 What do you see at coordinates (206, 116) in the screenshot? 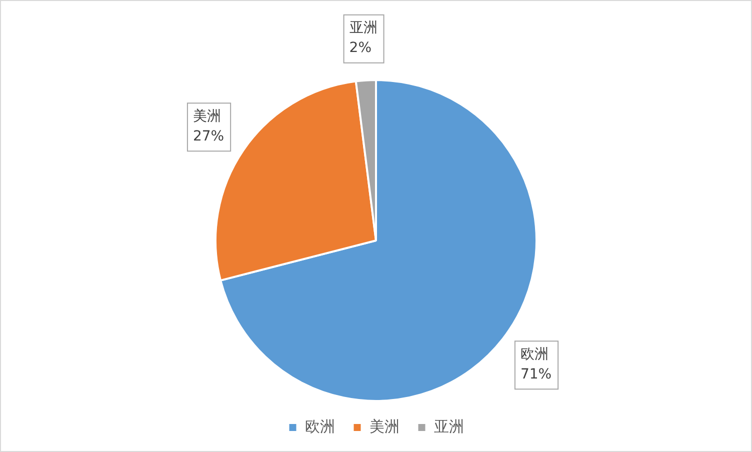
I see `slice-label: 美洲` at bounding box center [206, 116].